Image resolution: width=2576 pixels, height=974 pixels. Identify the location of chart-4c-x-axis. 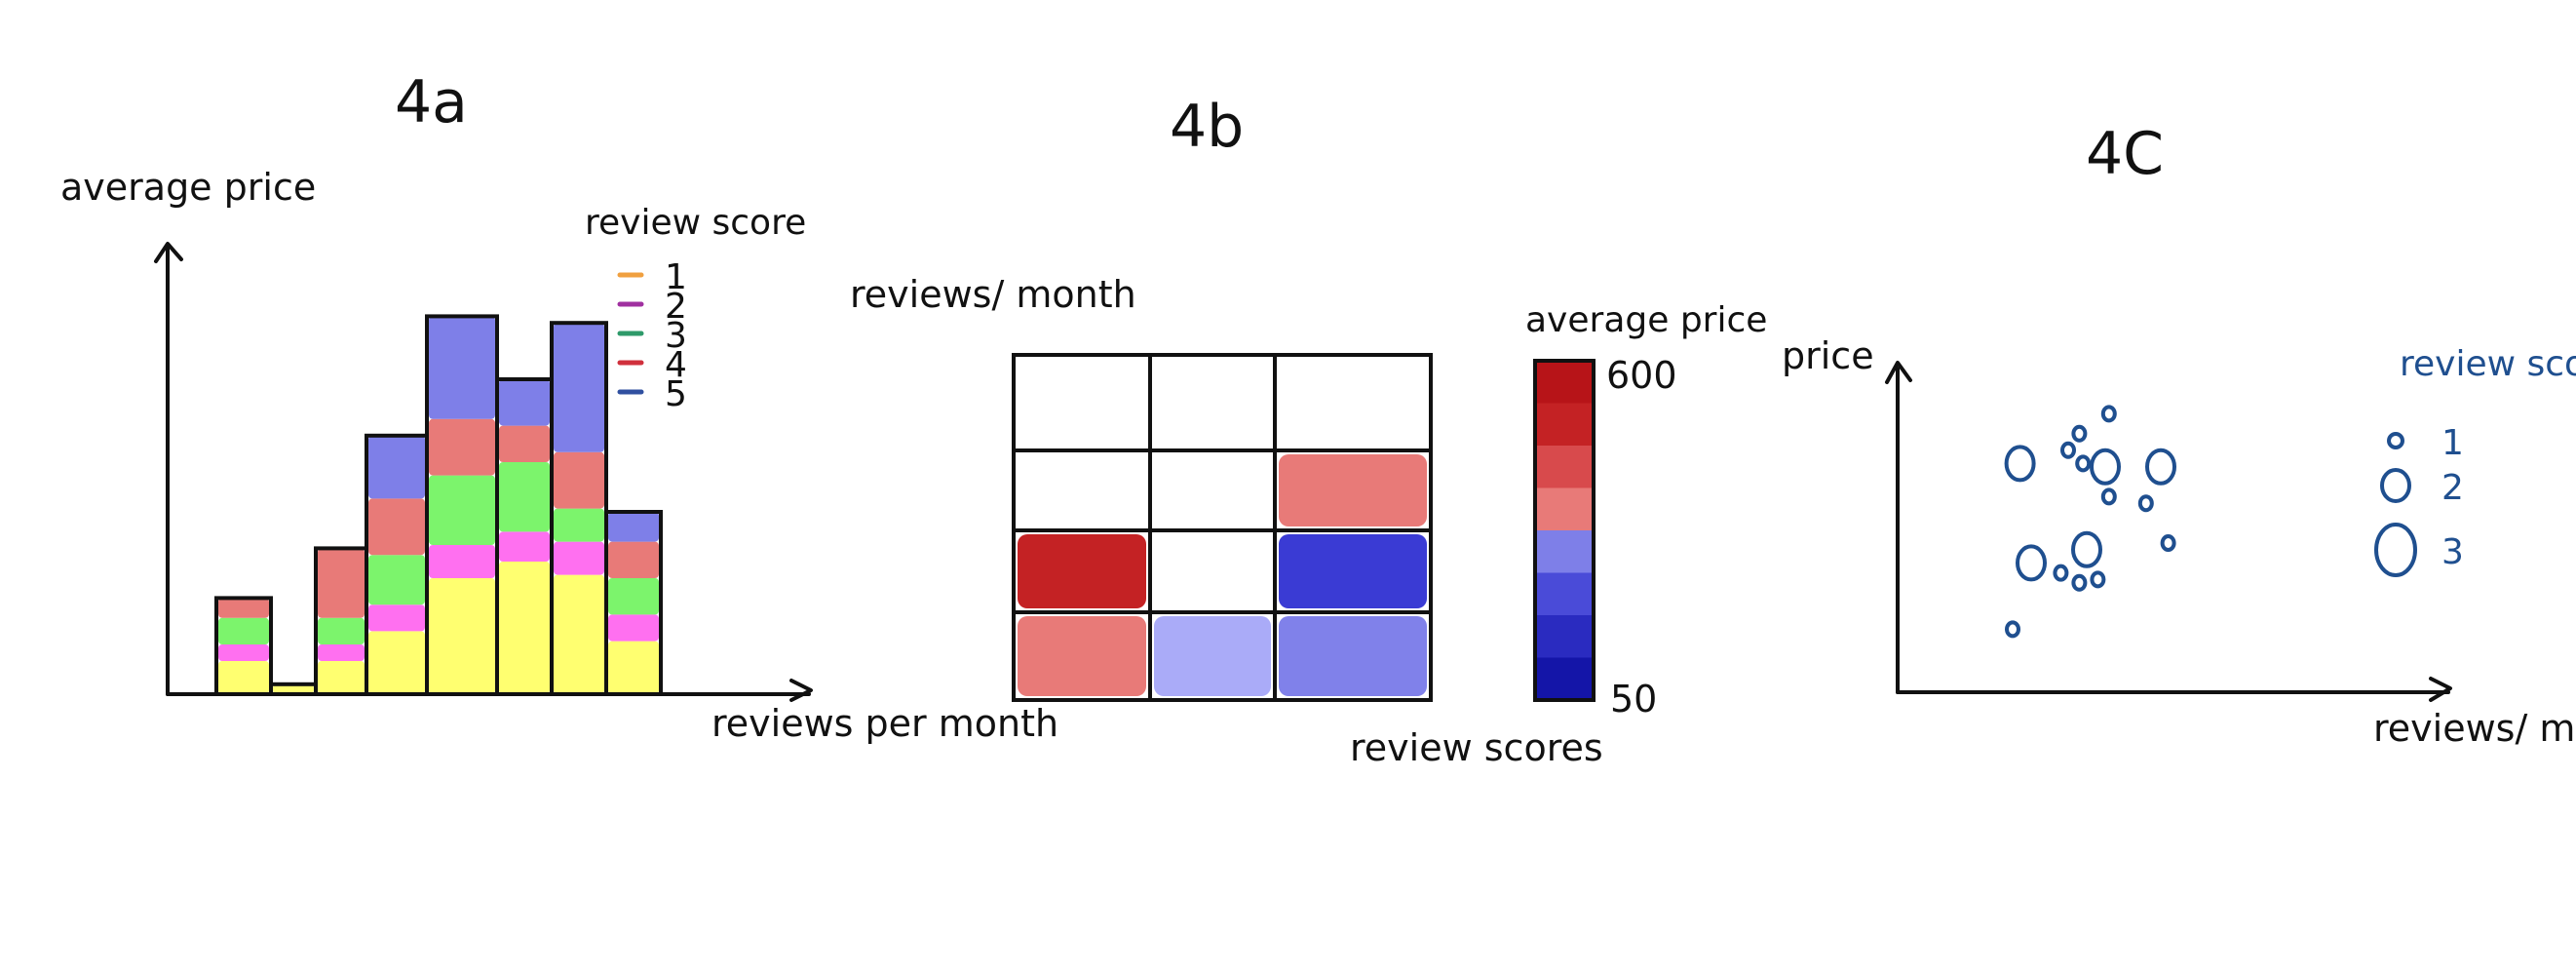
(2174, 689).